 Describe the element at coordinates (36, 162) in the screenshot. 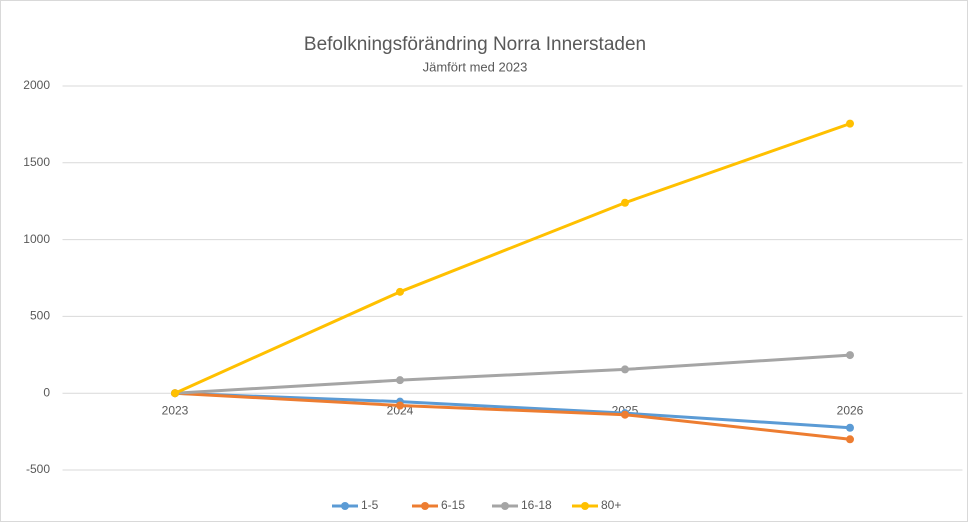

I see `y-tick-label: 1500` at that location.